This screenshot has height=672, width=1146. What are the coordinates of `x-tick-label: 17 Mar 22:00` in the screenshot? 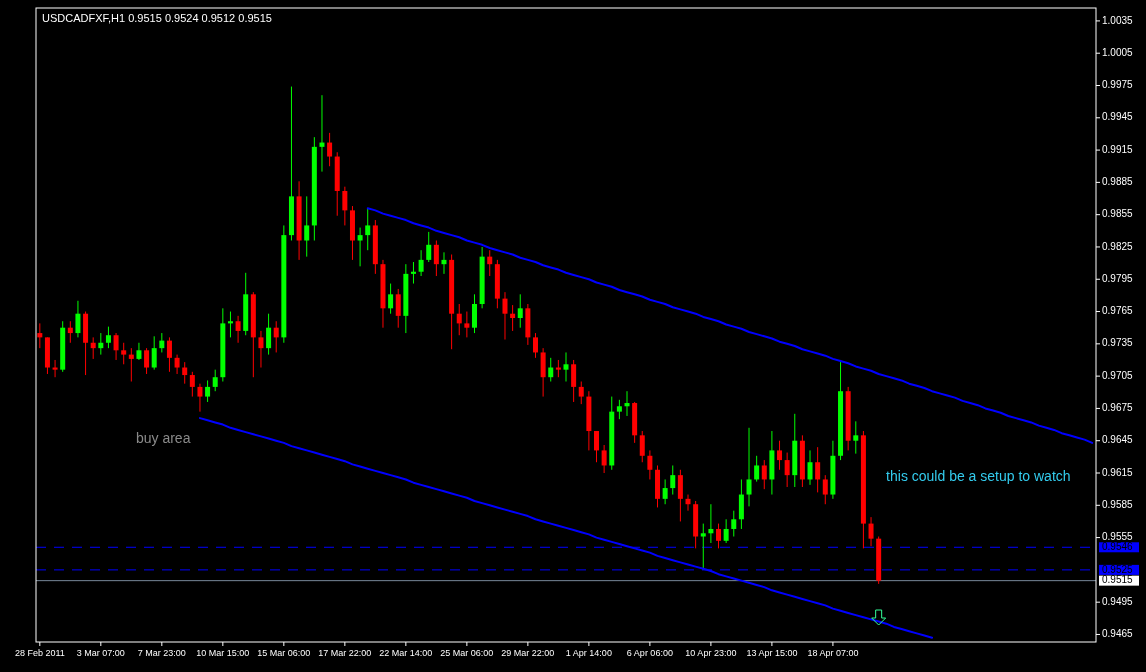 It's located at (345, 653).